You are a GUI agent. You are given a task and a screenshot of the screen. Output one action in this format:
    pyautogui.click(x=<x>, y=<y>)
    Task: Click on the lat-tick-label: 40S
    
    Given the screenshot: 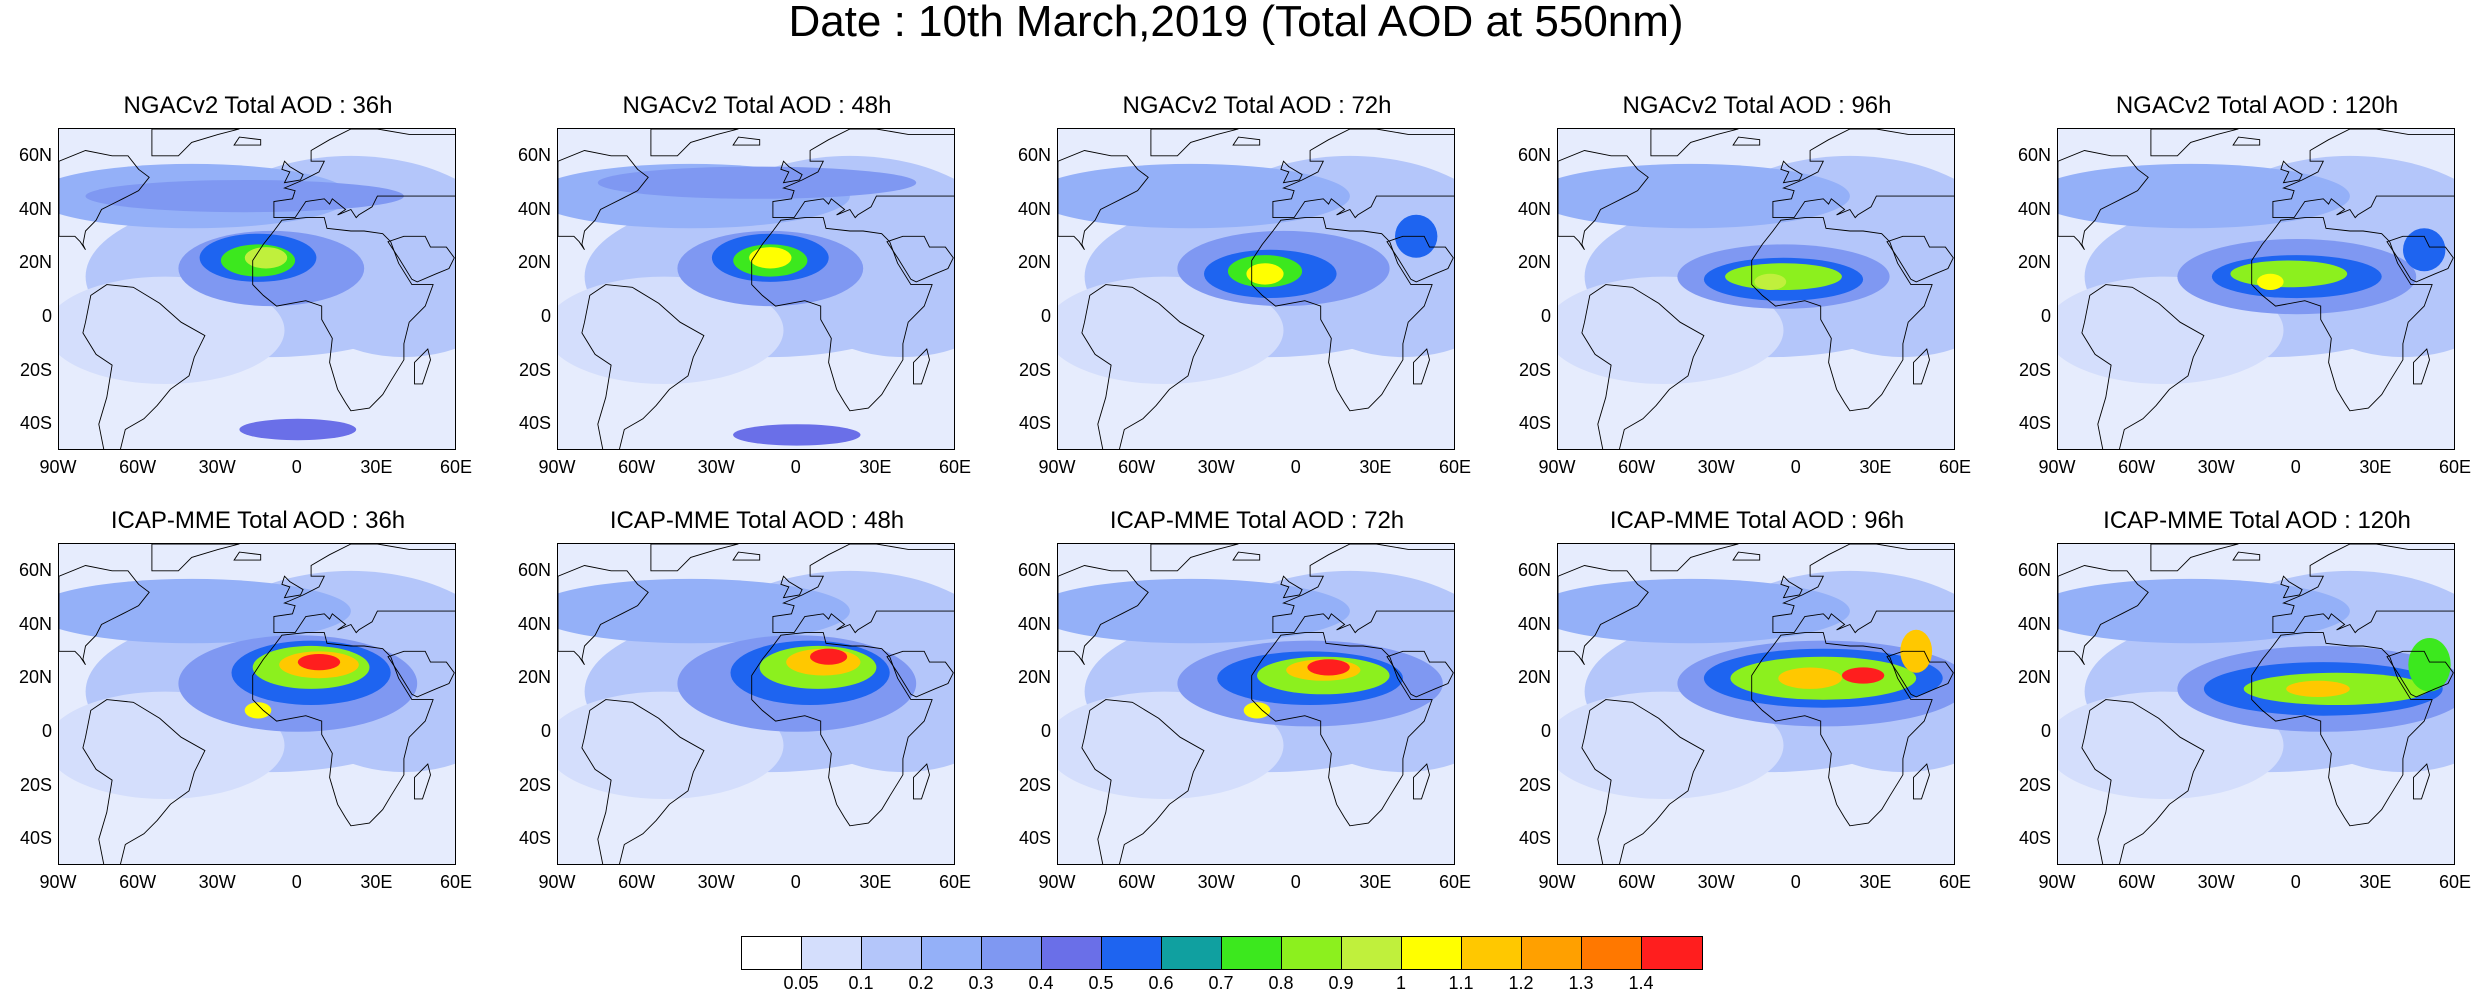 What is the action you would take?
    pyautogui.click(x=534, y=838)
    